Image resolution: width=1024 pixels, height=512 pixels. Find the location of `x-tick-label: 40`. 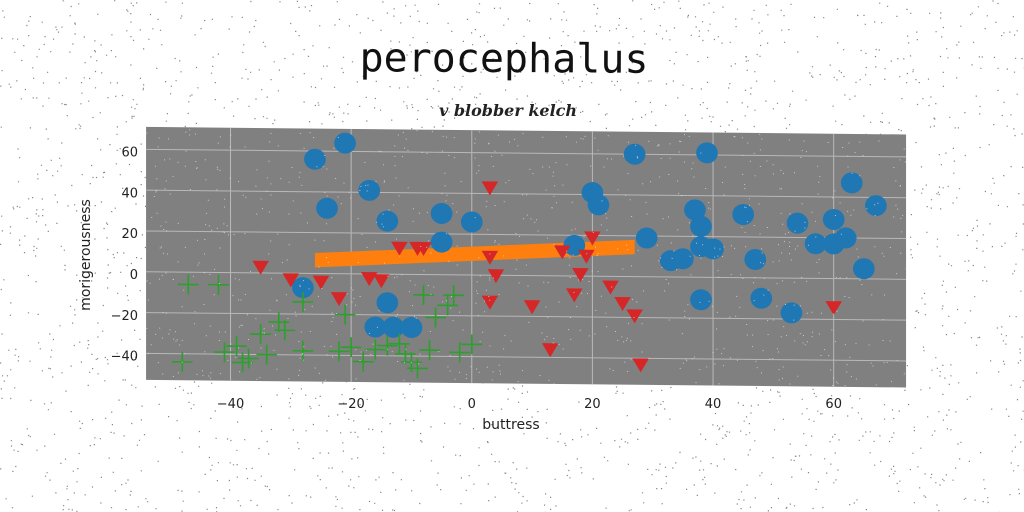

x-tick-label: 40 is located at coordinates (713, 404).